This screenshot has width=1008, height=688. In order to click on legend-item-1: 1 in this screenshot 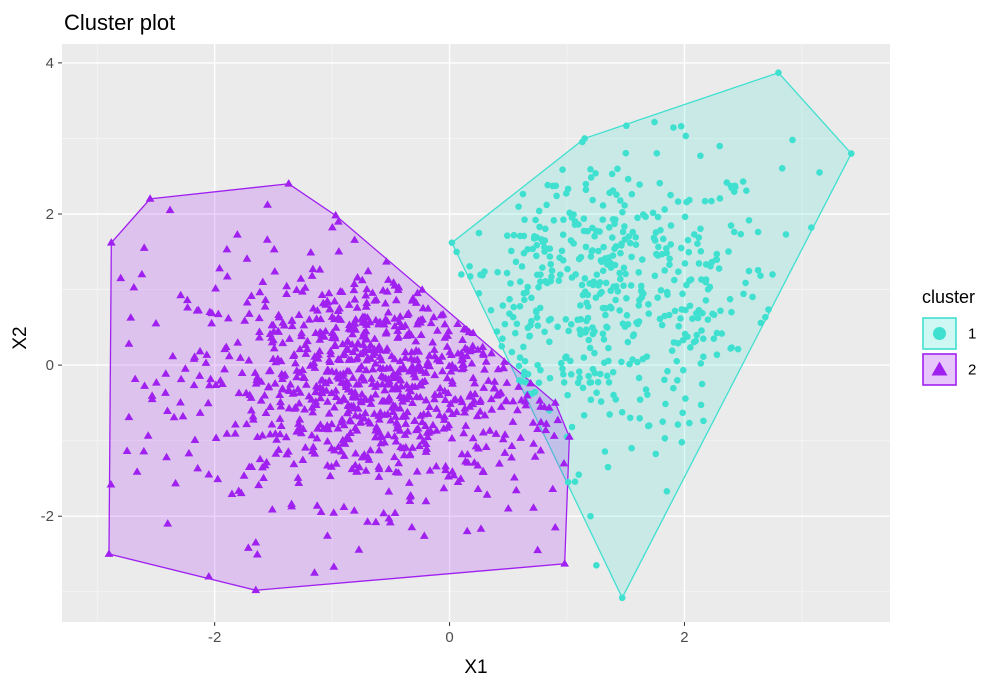, I will do `click(949, 333)`.